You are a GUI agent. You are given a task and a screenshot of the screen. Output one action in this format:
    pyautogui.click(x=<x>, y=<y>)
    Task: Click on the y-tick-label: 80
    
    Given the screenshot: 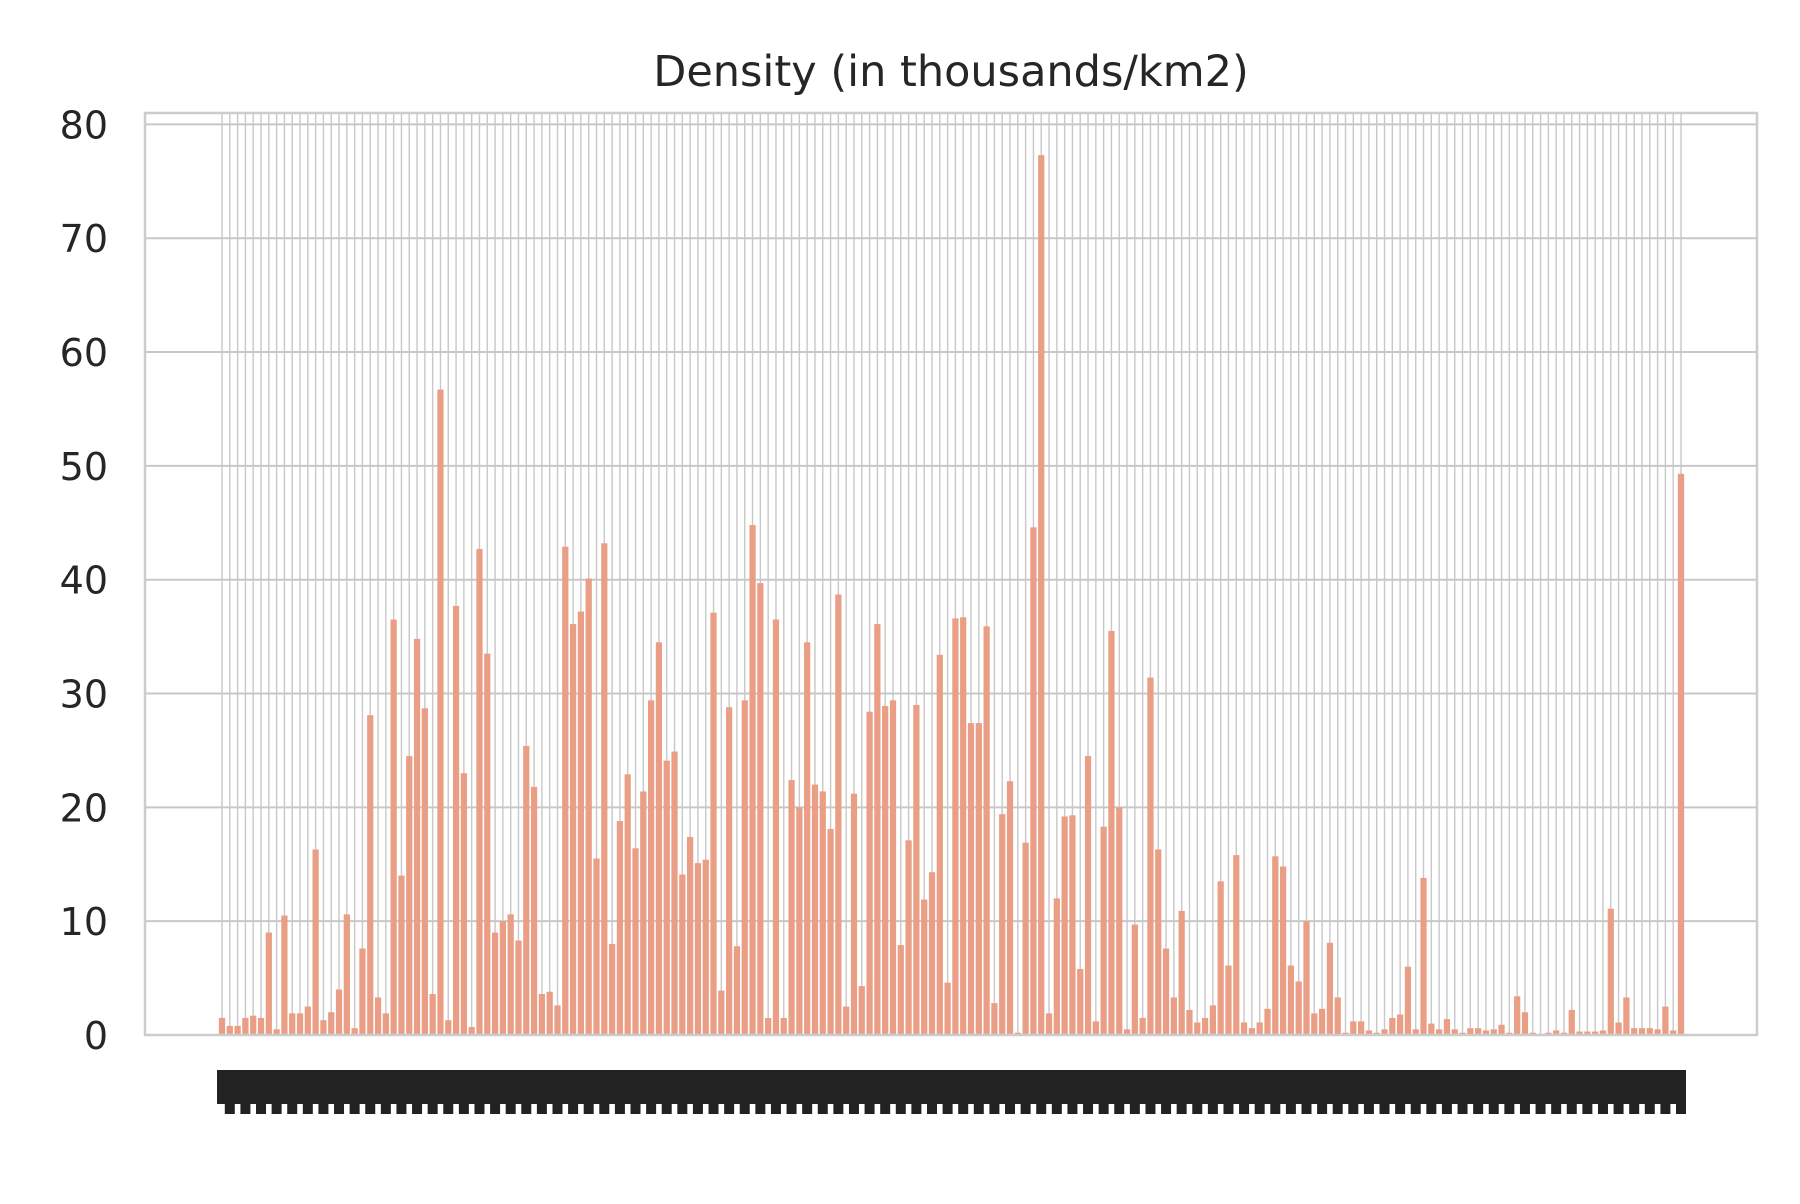 What is the action you would take?
    pyautogui.click(x=84, y=125)
    